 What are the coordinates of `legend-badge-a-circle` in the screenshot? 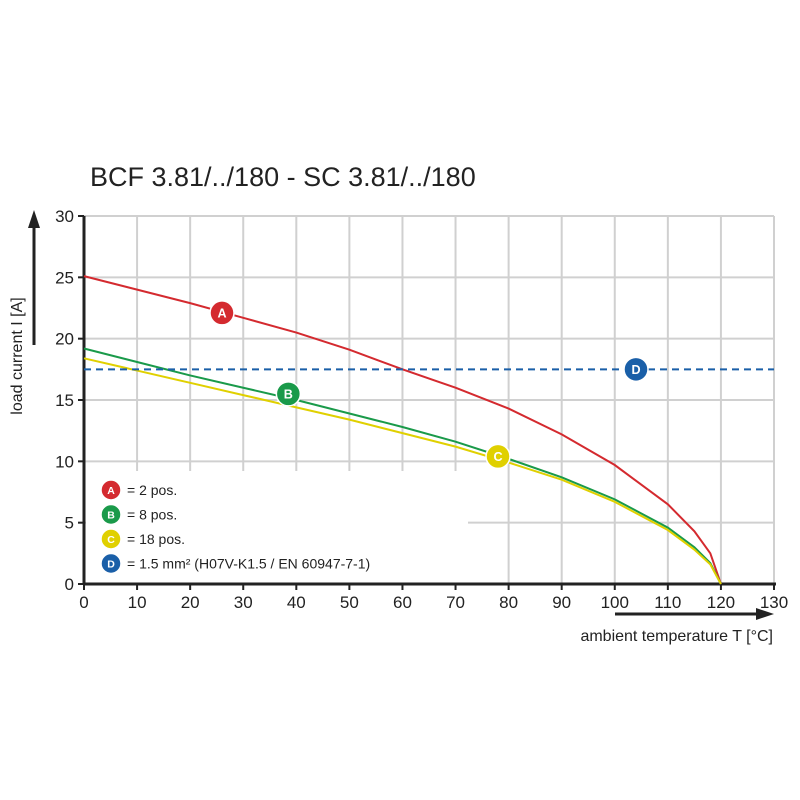 It's located at (111, 490).